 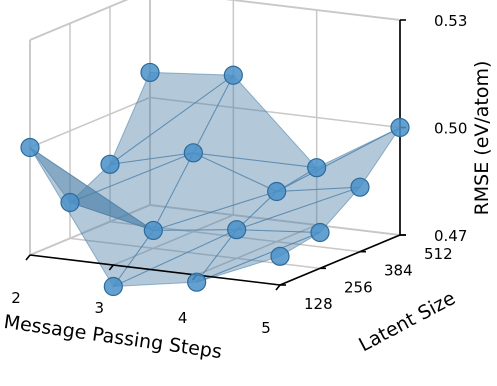 What do you see at coordinates (482, 138) in the screenshot?
I see `z-axis-label: RMSE (eV/atom)` at bounding box center [482, 138].